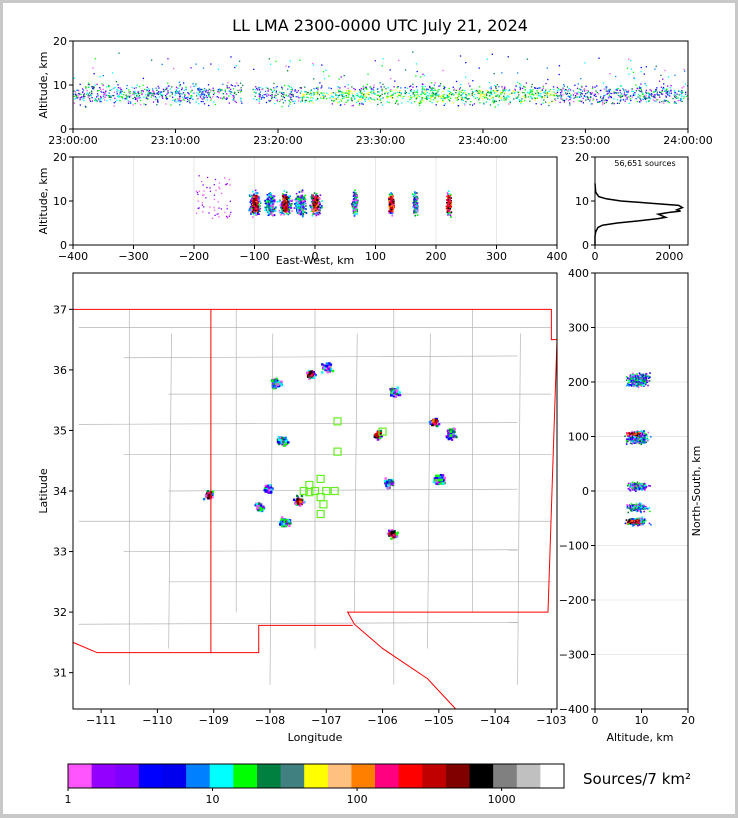 The height and width of the screenshot is (818, 738). I want to click on count-tick-label: 0, so click(595, 256).